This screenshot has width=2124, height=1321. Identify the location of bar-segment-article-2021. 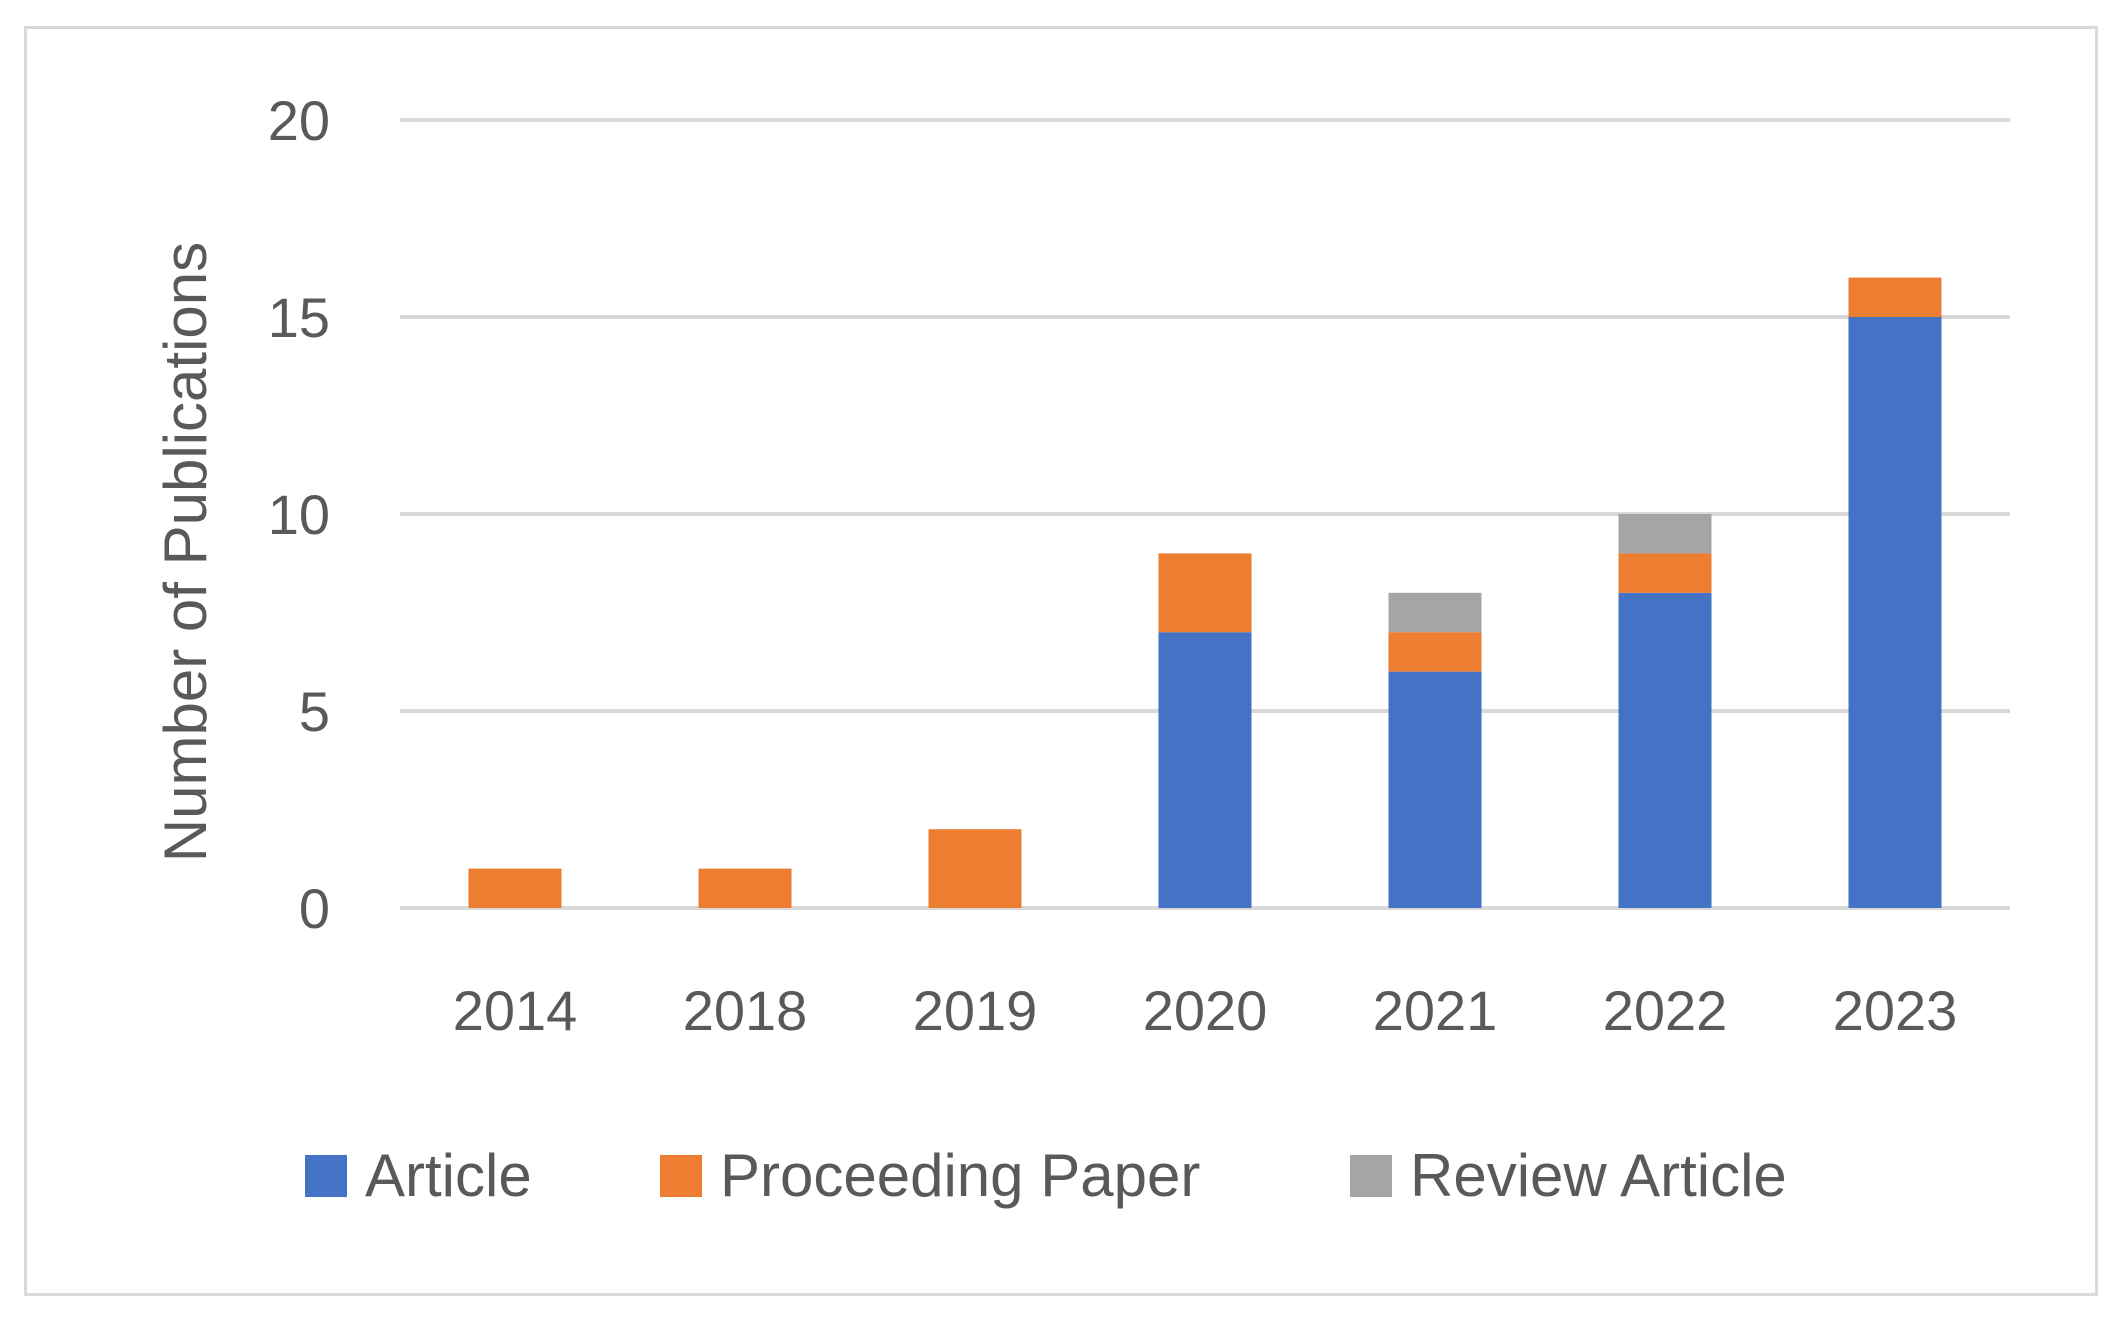
(1435, 789).